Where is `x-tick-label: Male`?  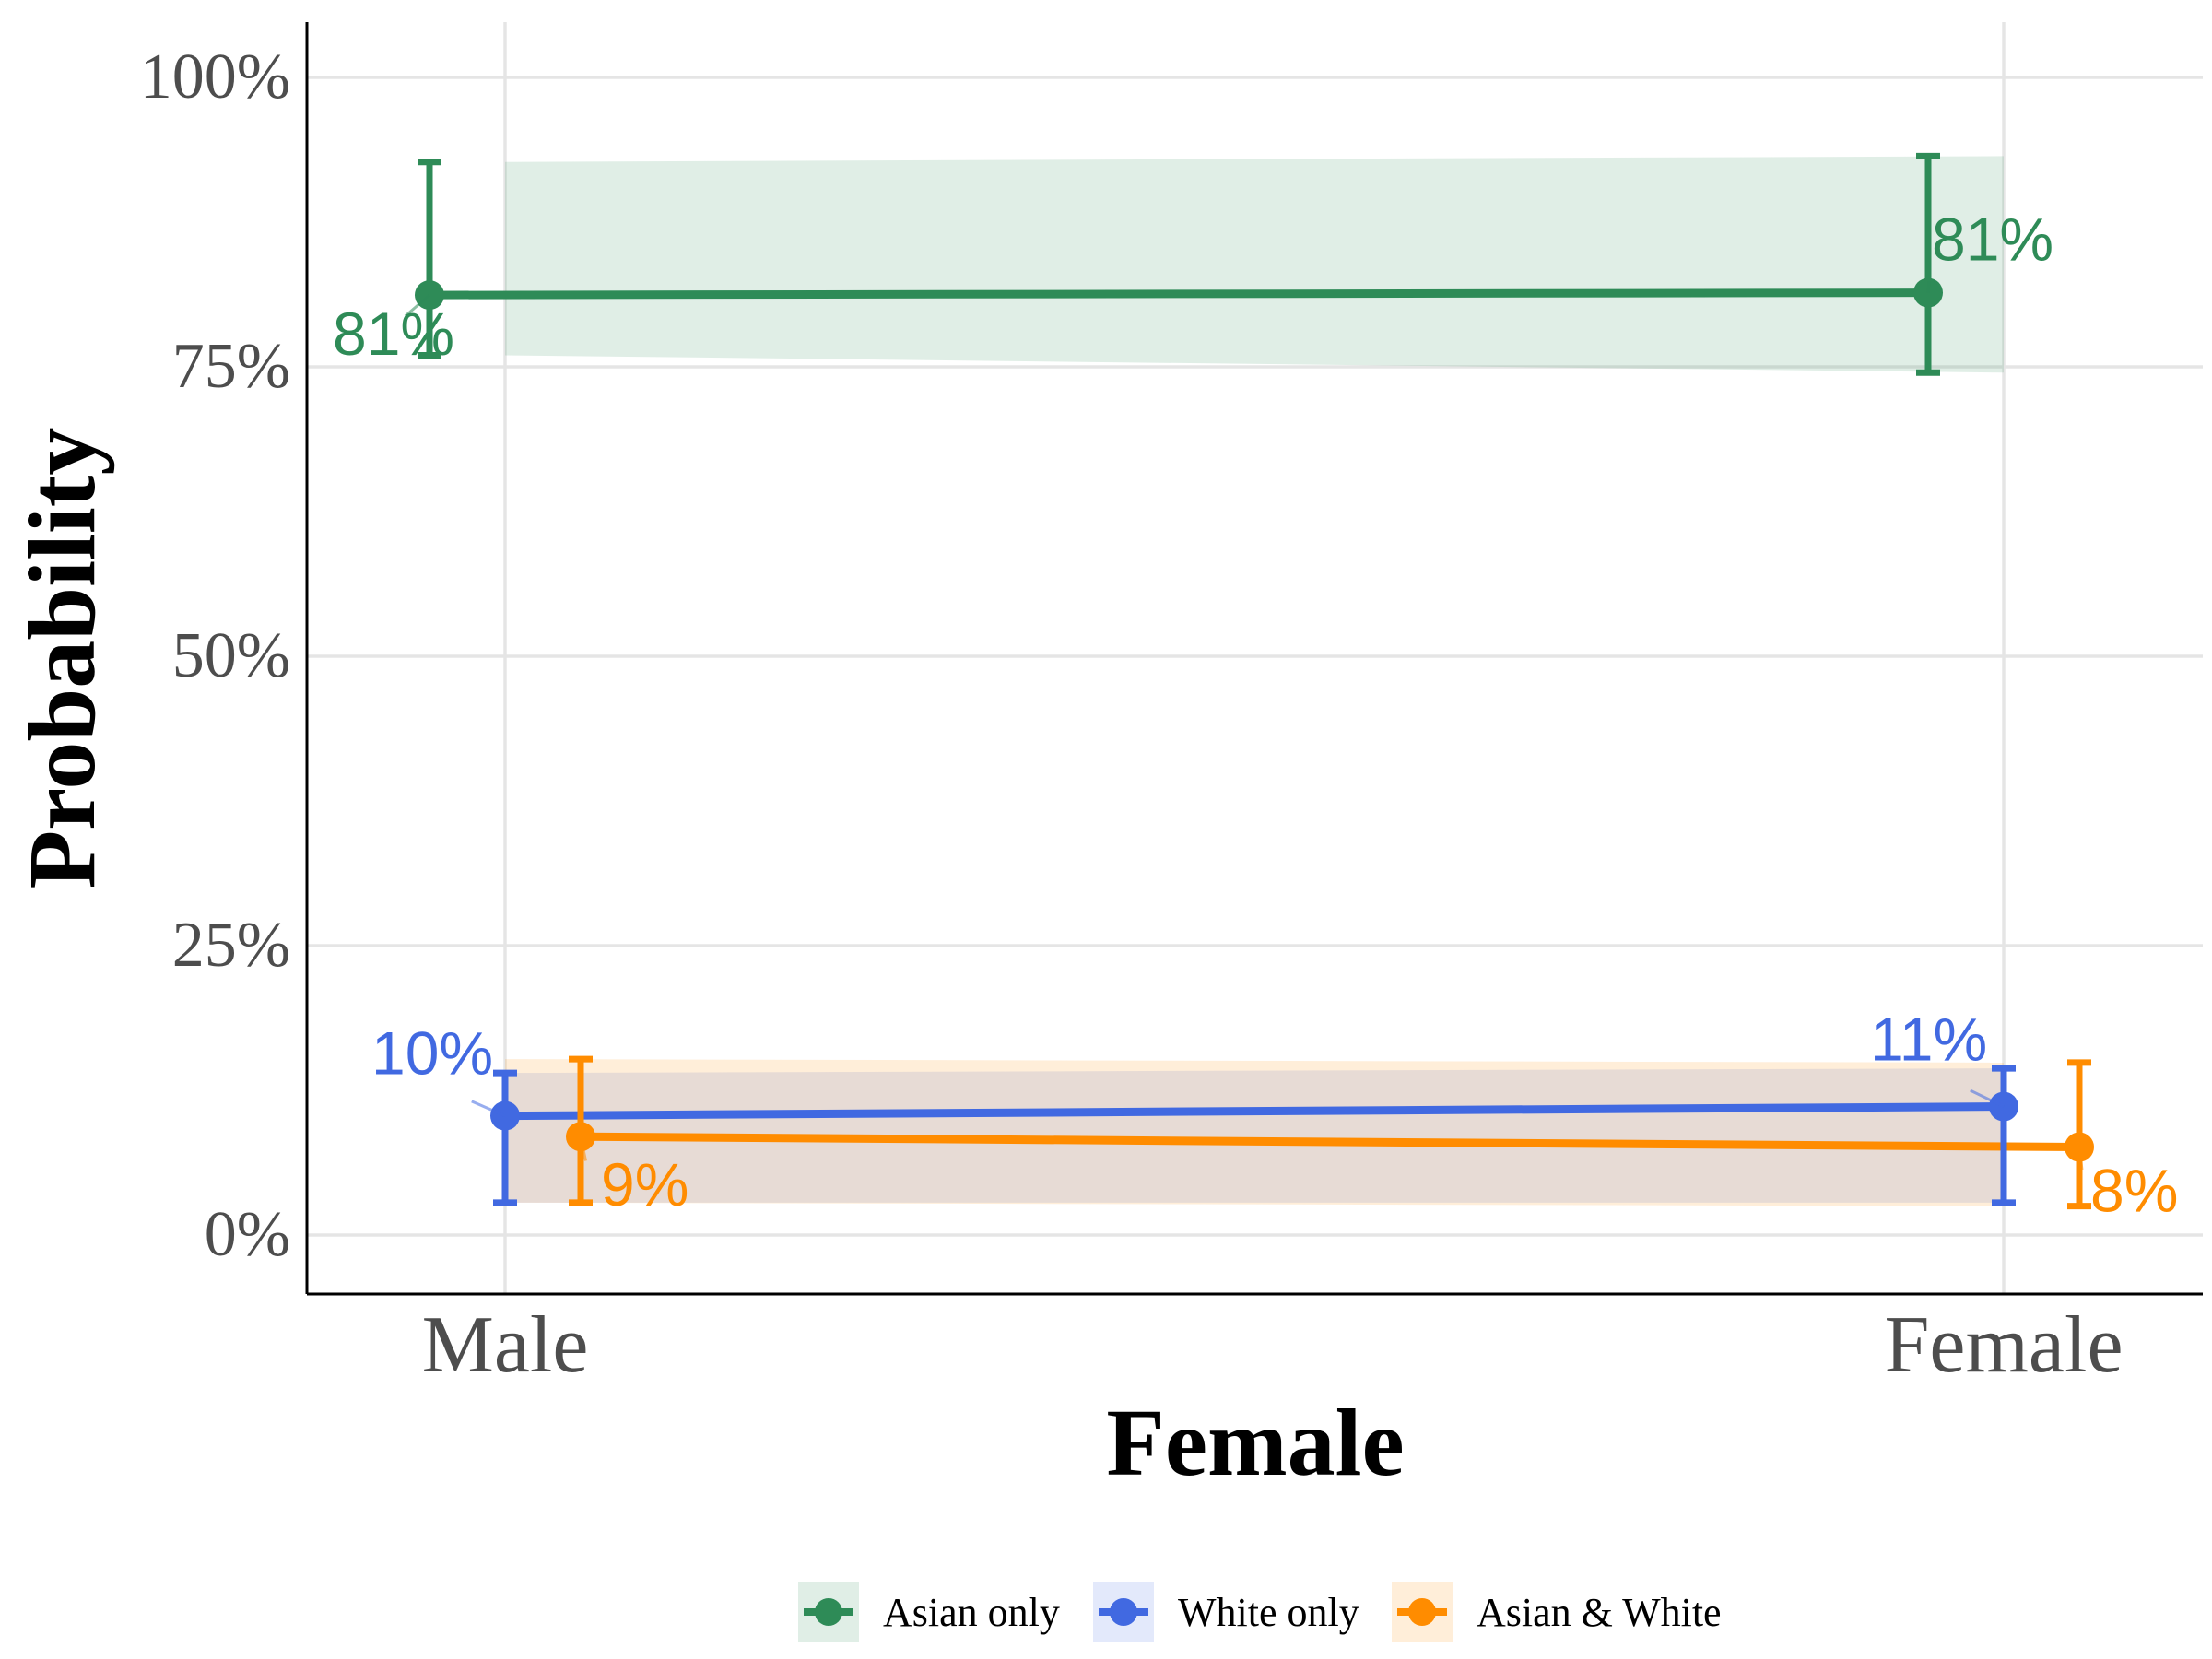 x-tick-label: Male is located at coordinates (505, 1345).